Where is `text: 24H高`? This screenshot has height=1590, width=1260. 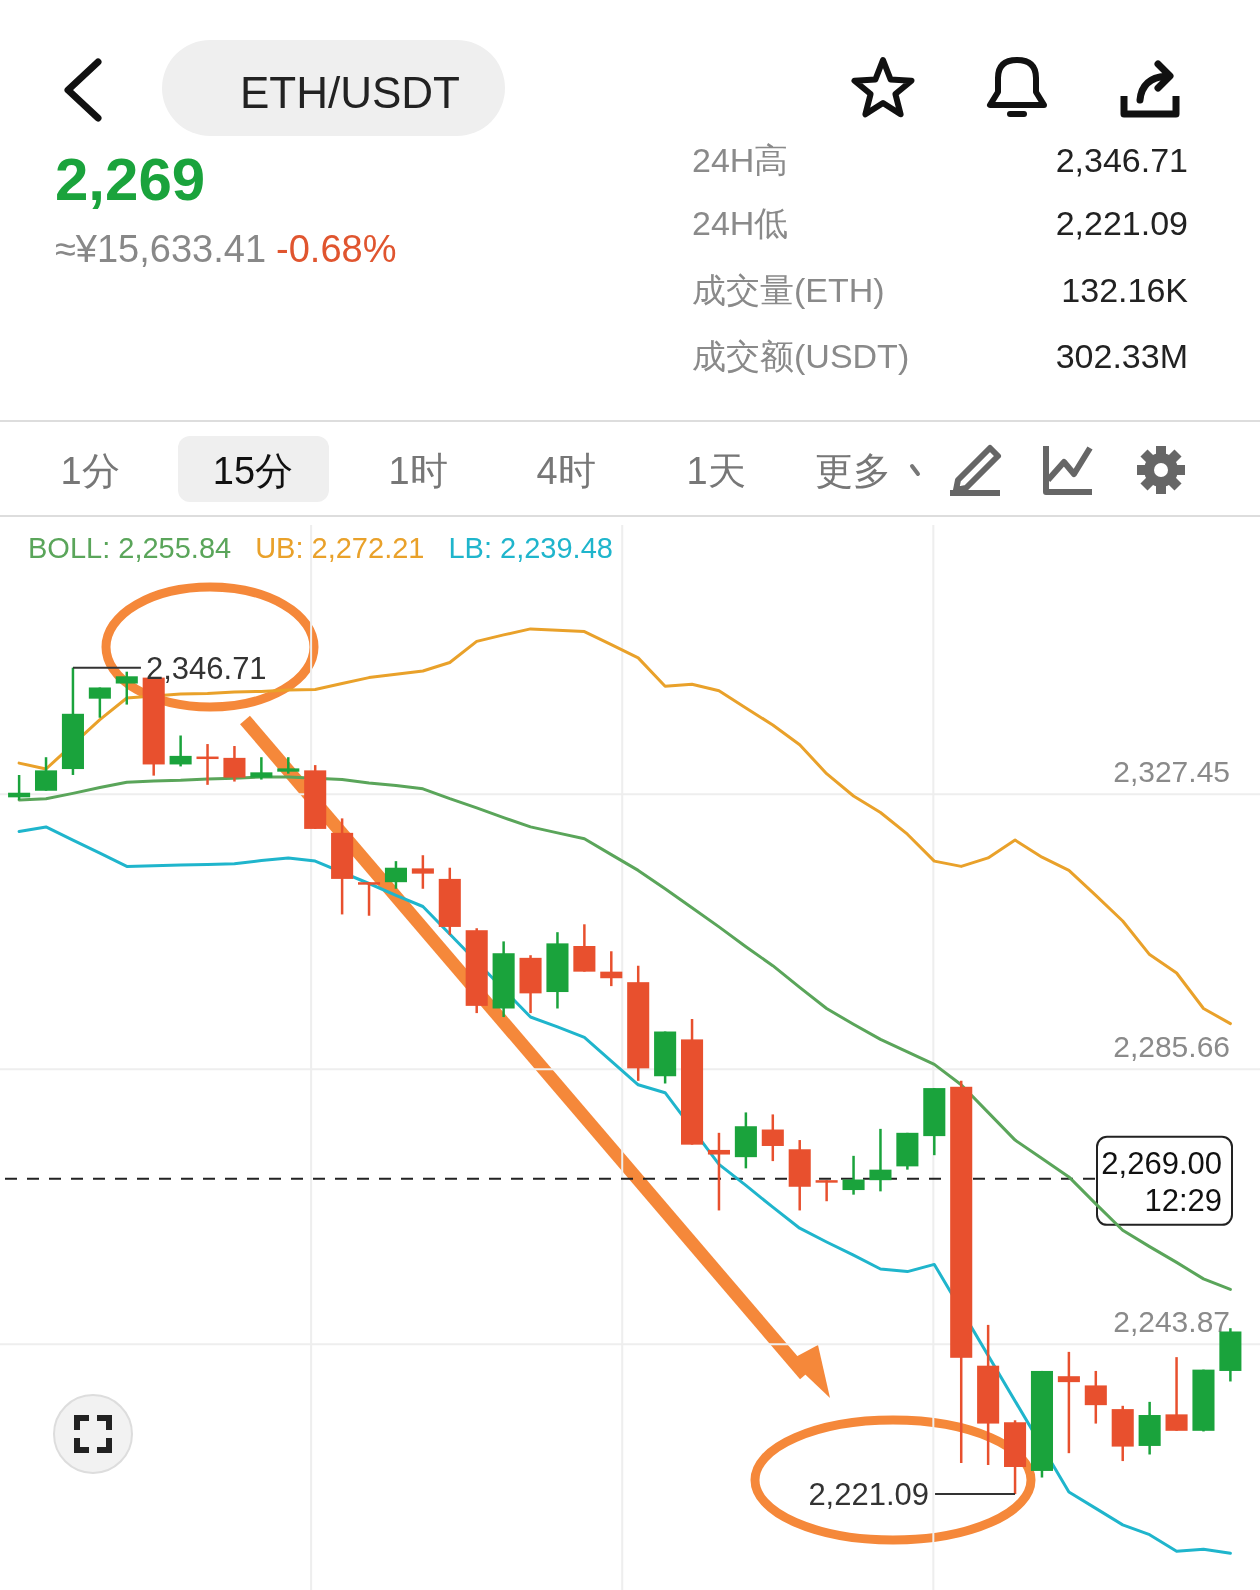
text: 24H高 is located at coordinates (740, 160).